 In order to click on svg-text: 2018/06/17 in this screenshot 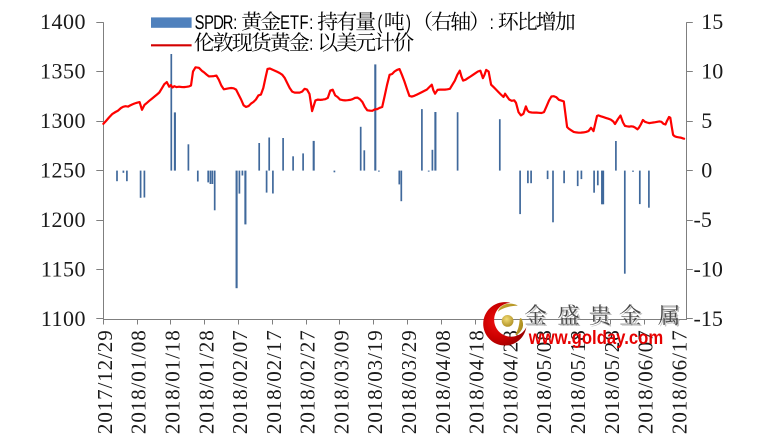, I will do `click(679, 381)`.